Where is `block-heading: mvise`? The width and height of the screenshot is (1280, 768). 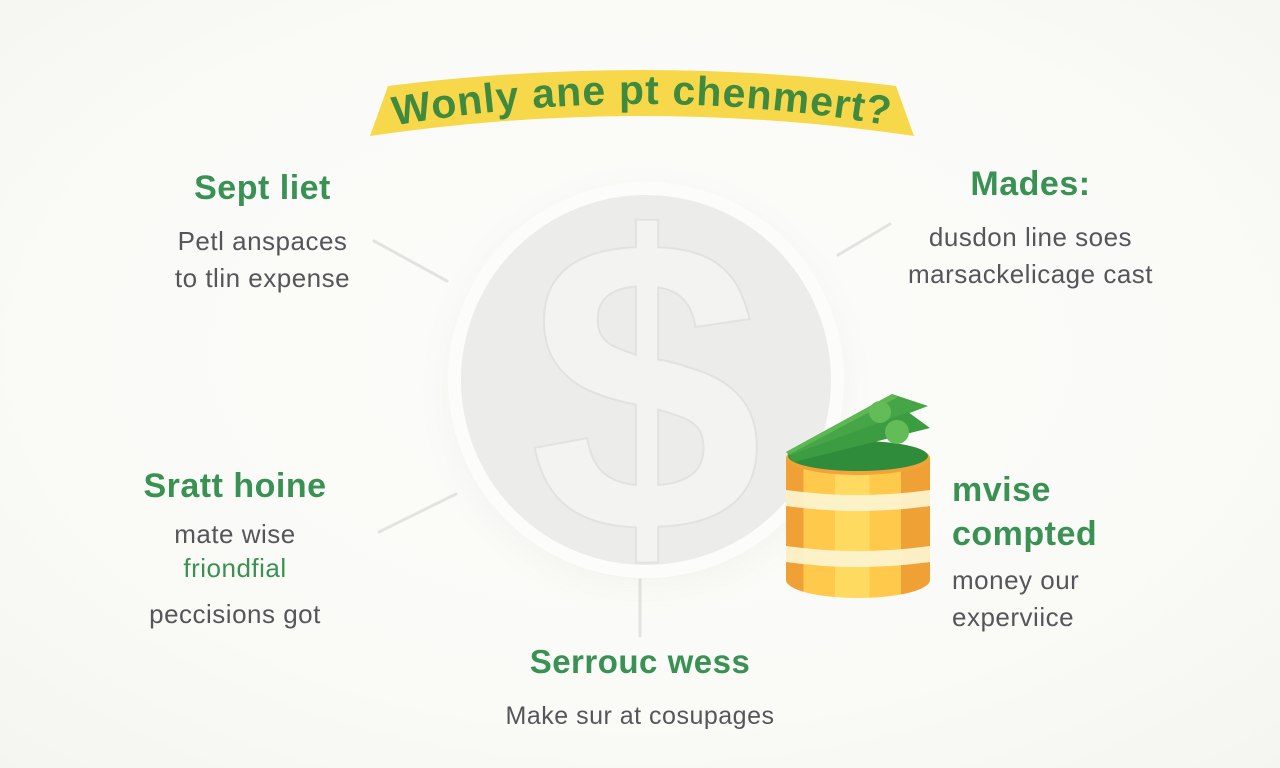
block-heading: mvise is located at coordinates (1001, 490).